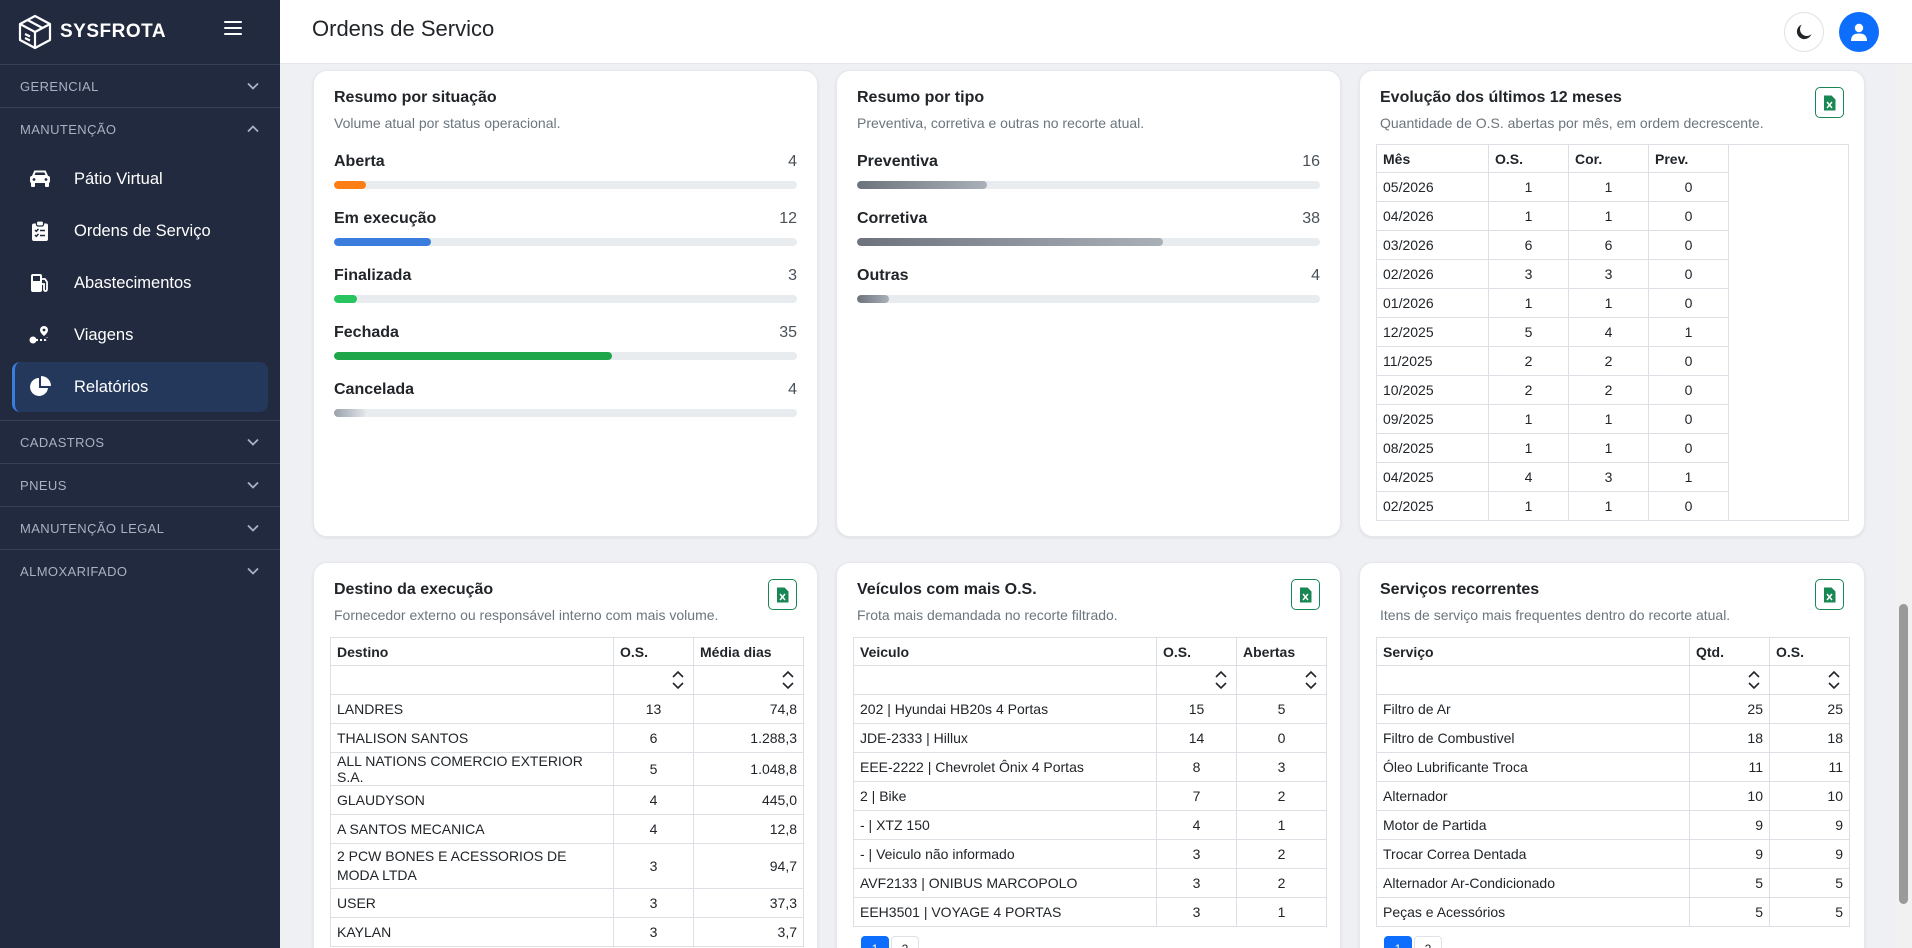 Image resolution: width=1912 pixels, height=948 pixels. I want to click on sidebar-section-pneus: PNEUS, so click(140, 484).